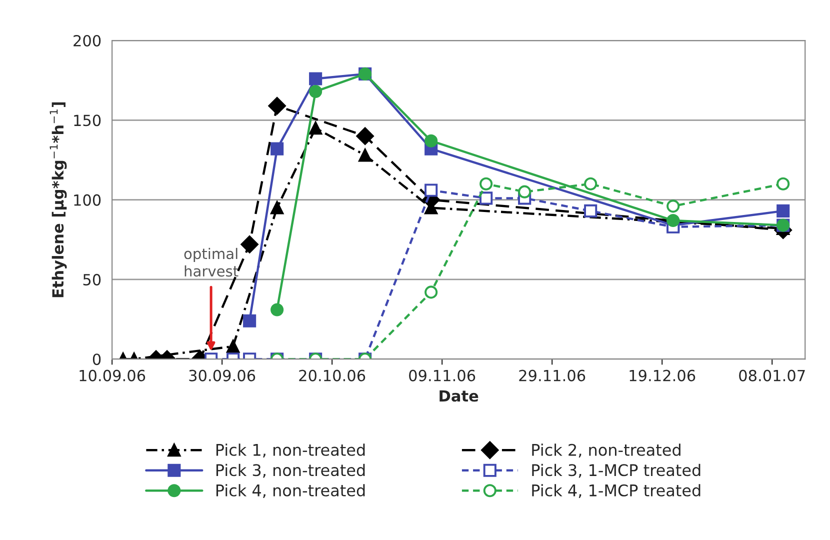  I want to click on x-tick-label: 20.10.06, so click(332, 376).